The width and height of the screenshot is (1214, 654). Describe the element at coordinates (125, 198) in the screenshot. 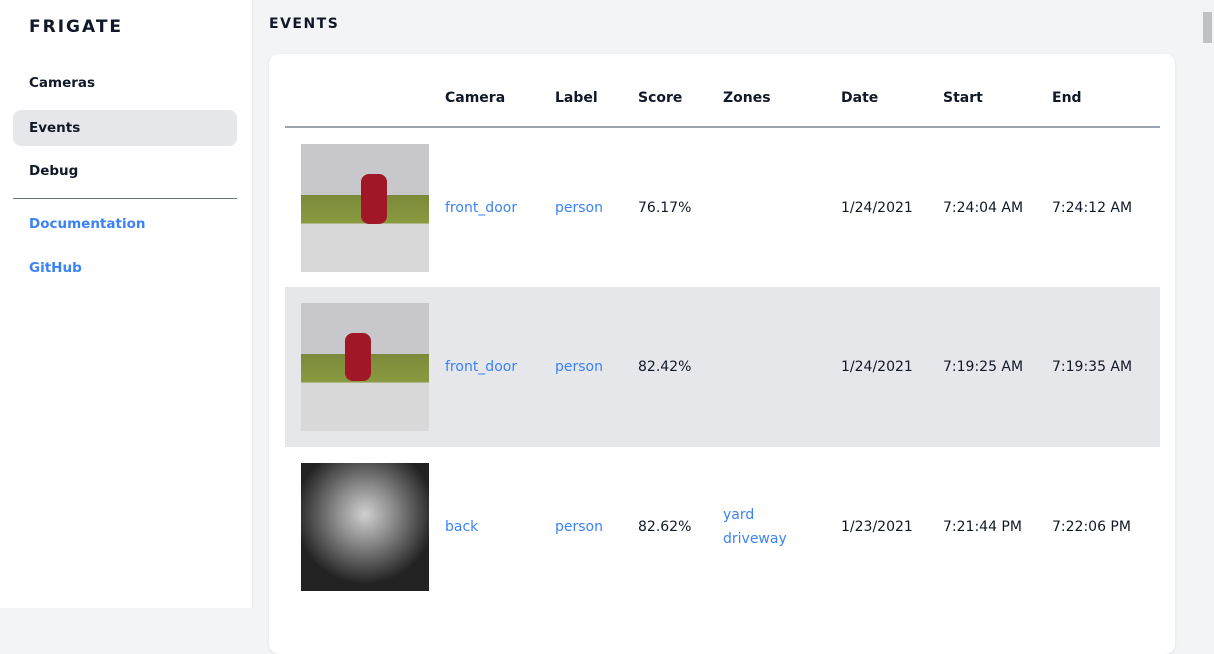

I see `sidebar-divider` at that location.